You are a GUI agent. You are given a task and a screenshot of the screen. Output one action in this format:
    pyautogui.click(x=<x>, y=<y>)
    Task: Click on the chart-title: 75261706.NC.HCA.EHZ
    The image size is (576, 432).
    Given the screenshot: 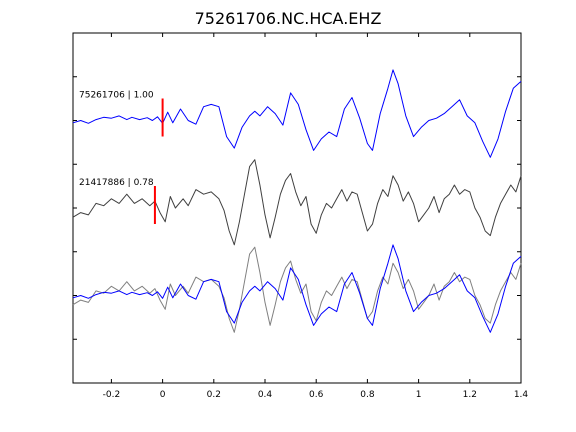 What is the action you would take?
    pyautogui.click(x=288, y=18)
    